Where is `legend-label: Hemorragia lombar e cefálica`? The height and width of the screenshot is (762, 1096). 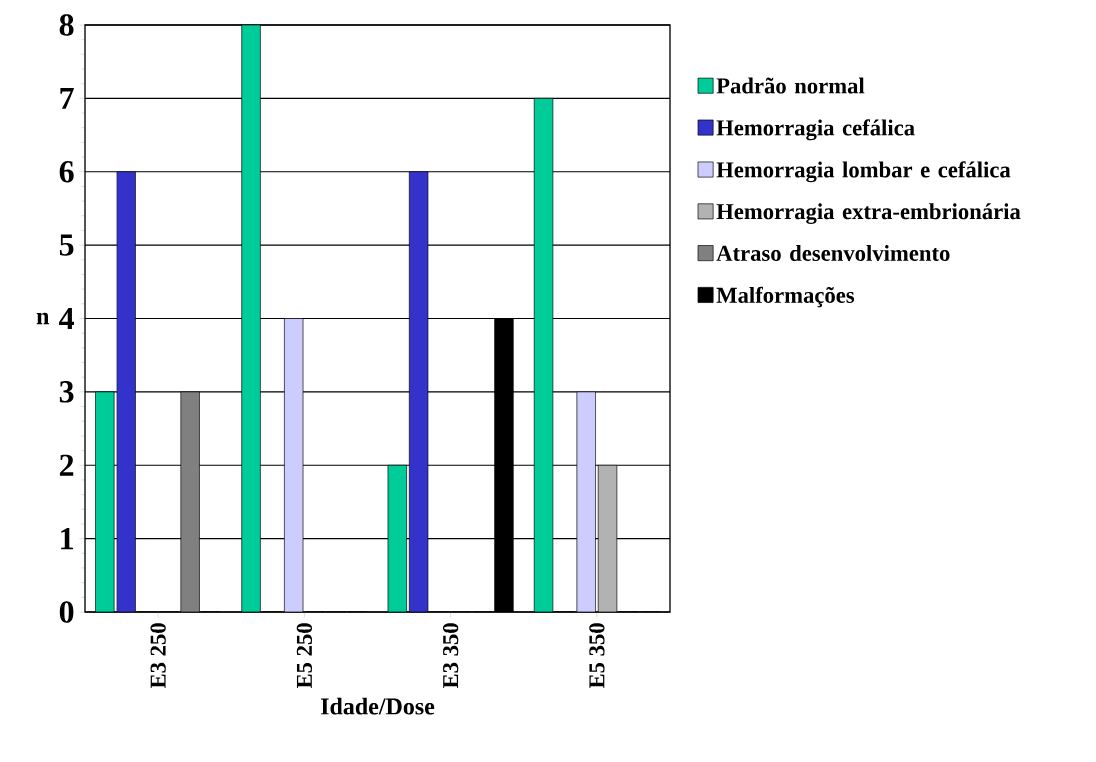
legend-label: Hemorragia lombar e cefálica is located at coordinates (863, 172).